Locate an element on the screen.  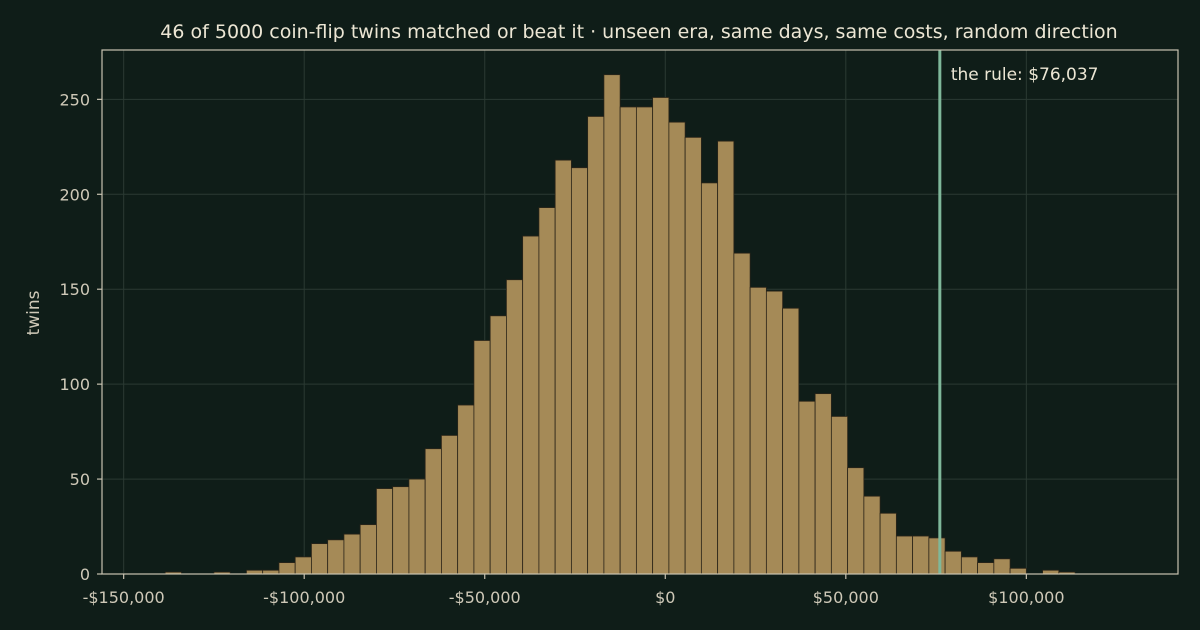
x-tick-label: $50,000 is located at coordinates (846, 597).